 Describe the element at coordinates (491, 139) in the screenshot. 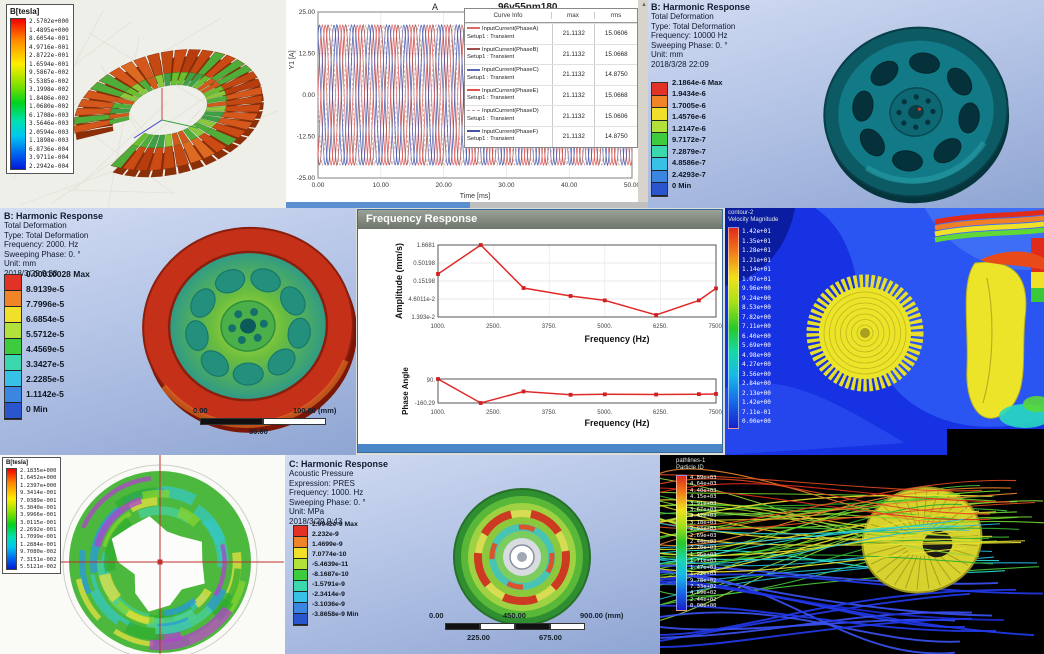

I see `curve-setup: Setup1 : Transient` at that location.